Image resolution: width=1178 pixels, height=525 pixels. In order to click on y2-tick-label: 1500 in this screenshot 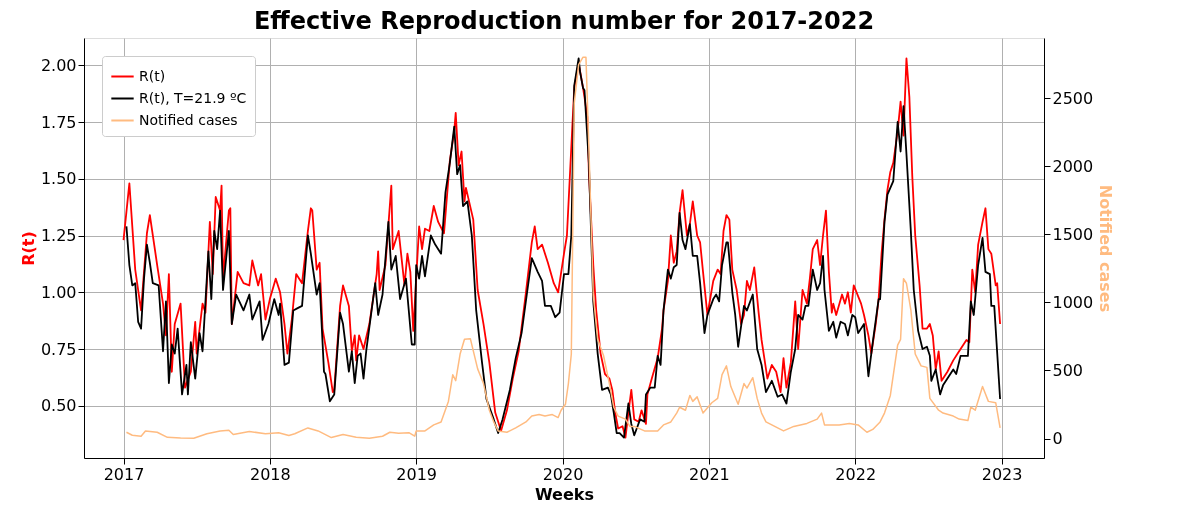, I will do `click(1073, 234)`.